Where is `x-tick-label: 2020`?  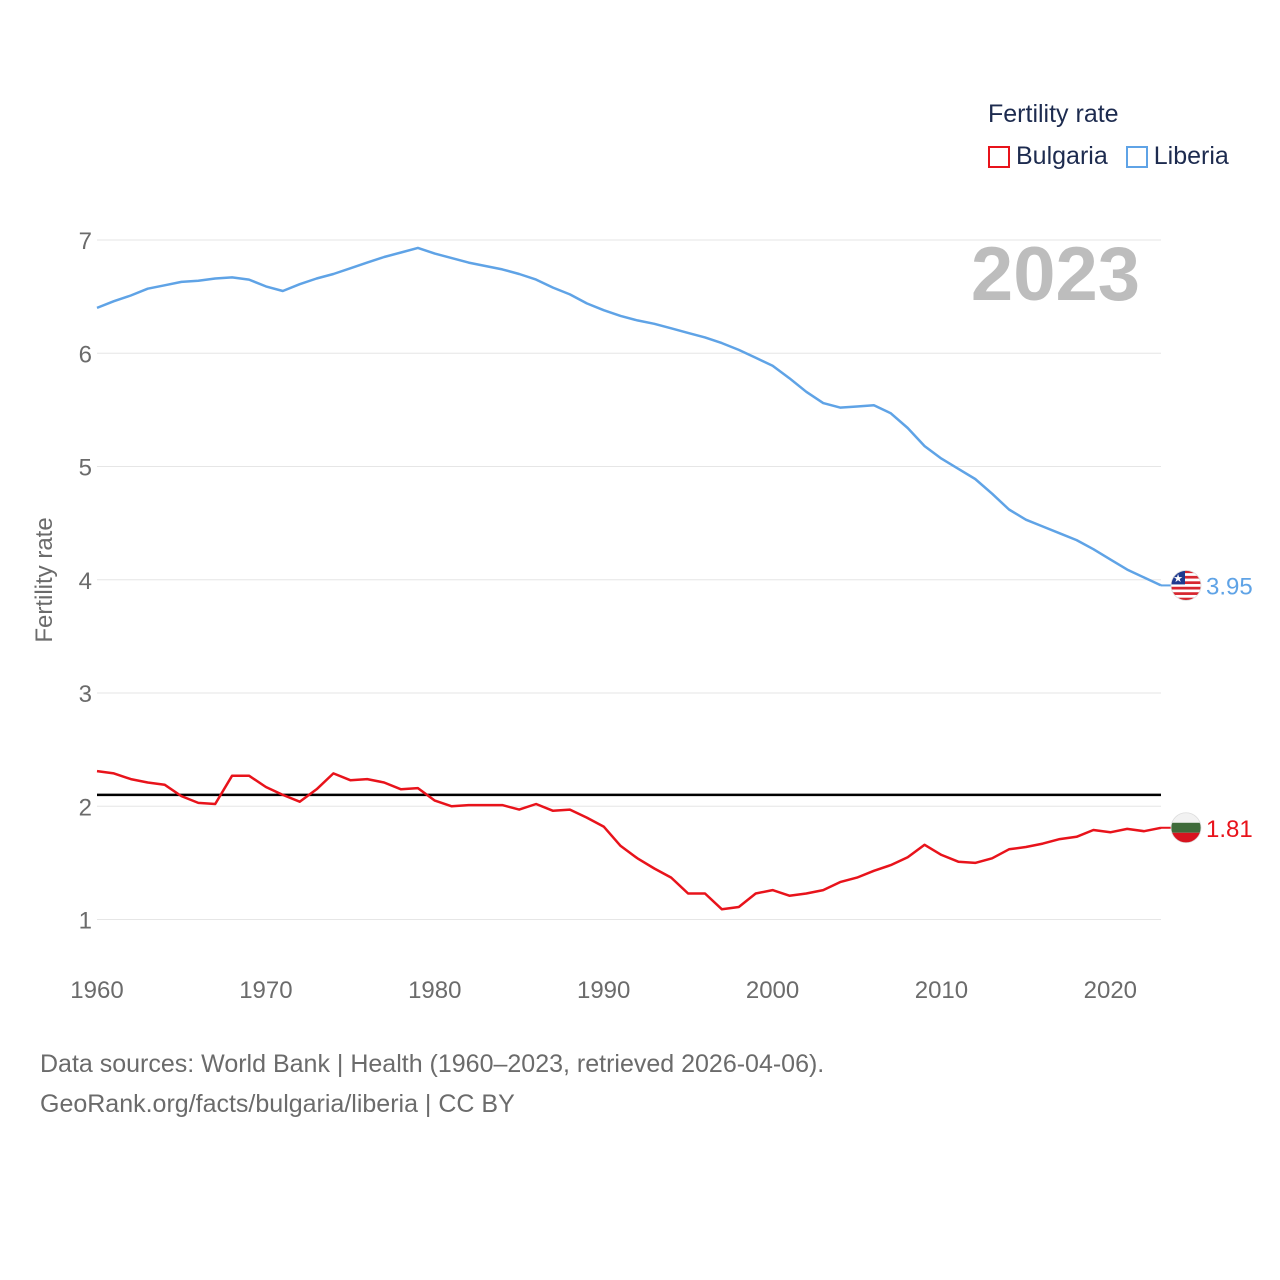
x-tick-label: 2020 is located at coordinates (1110, 990).